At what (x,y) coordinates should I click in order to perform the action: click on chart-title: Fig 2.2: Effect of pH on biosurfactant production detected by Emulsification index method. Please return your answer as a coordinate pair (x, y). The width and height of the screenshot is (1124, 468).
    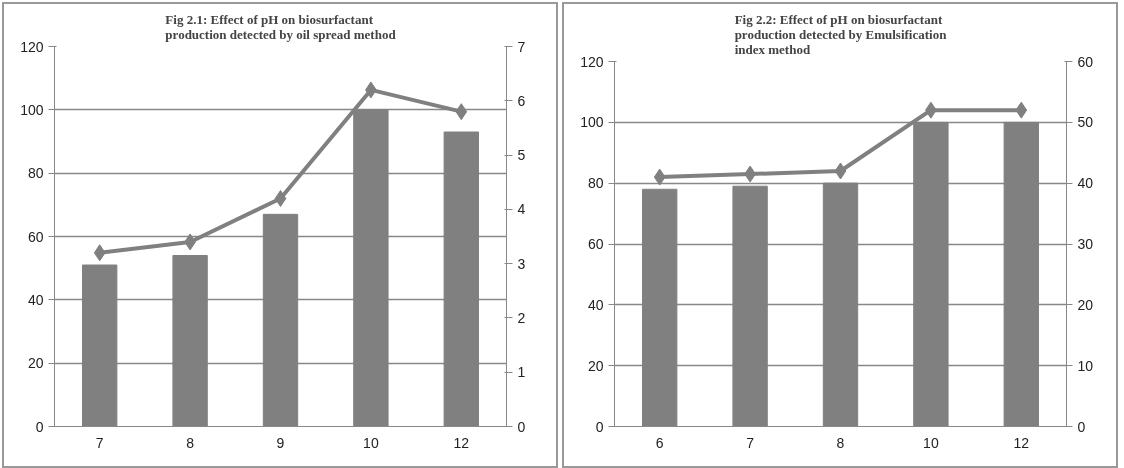
    Looking at the image, I should click on (841, 34).